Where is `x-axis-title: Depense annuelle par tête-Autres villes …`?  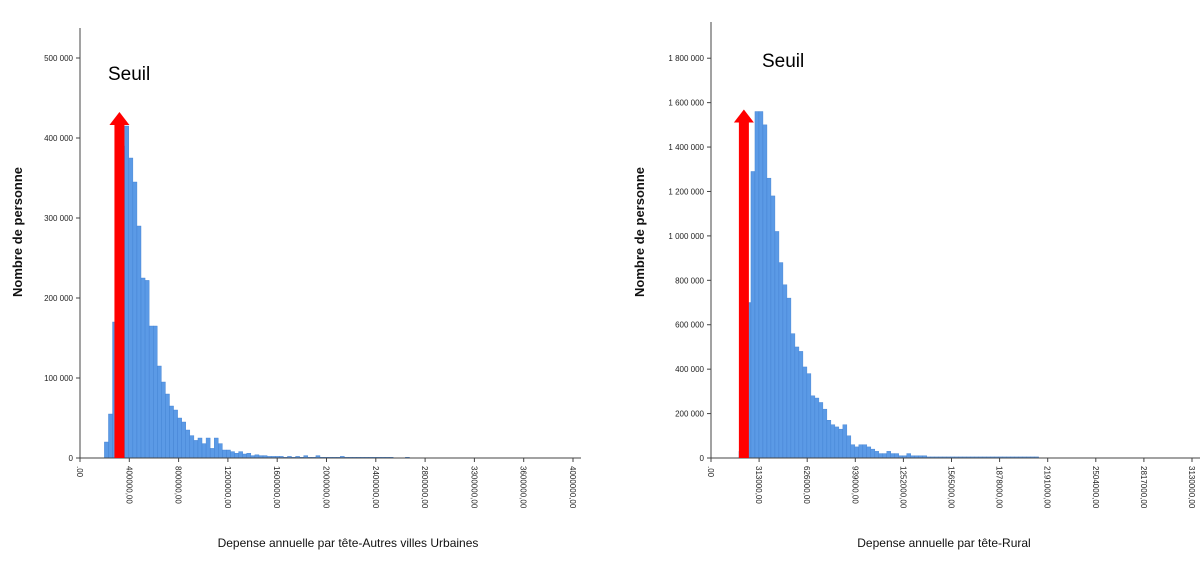
x-axis-title: Depense annuelle par tête-Autres villes … is located at coordinates (348, 543).